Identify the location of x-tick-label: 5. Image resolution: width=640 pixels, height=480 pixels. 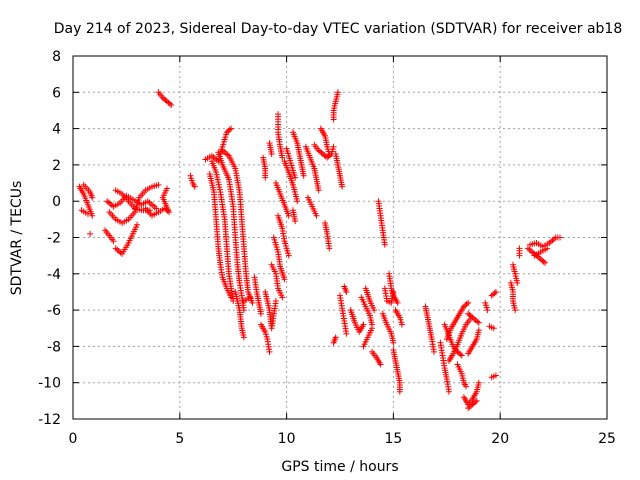
(179, 439).